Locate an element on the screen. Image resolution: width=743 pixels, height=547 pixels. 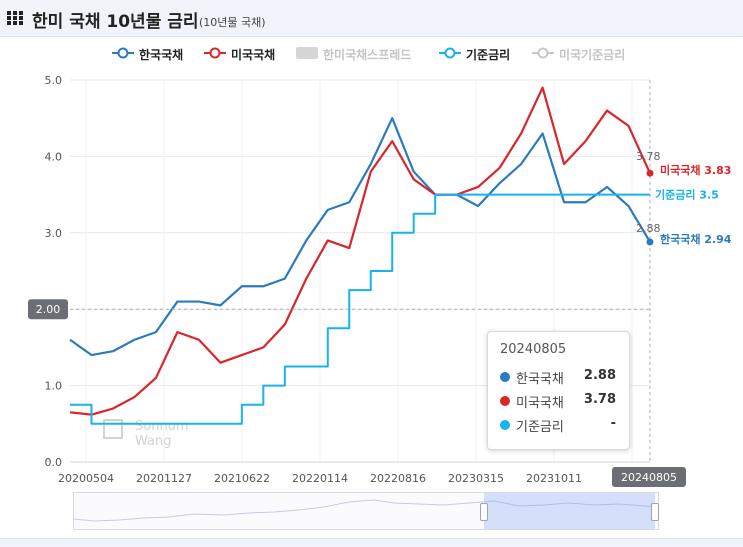
tooltip-date: 20240805 is located at coordinates (533, 349).